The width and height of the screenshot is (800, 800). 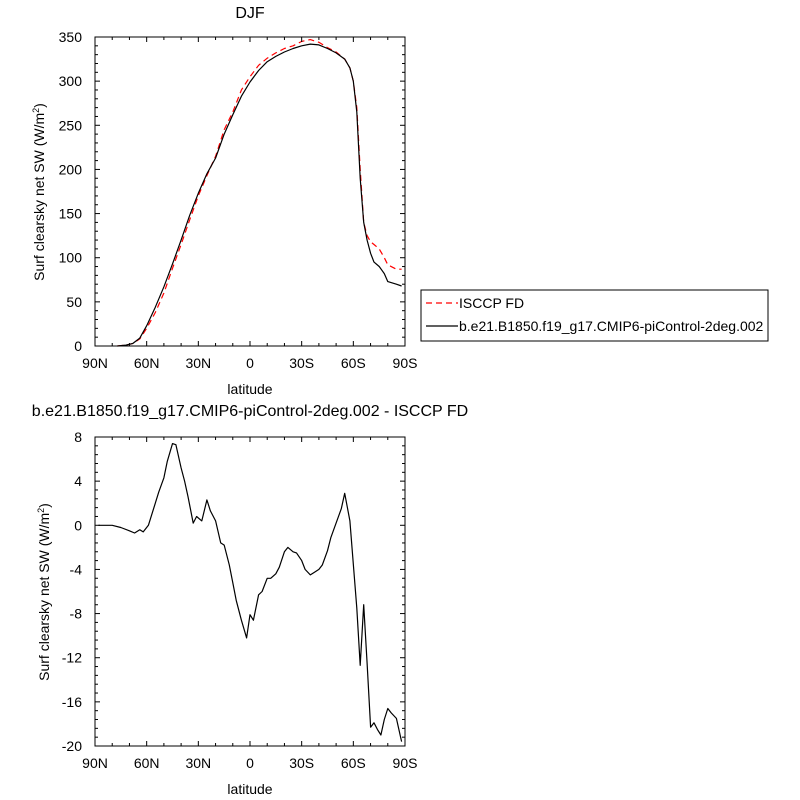 I want to click on top-xtick-label: 90S, so click(x=405, y=363).